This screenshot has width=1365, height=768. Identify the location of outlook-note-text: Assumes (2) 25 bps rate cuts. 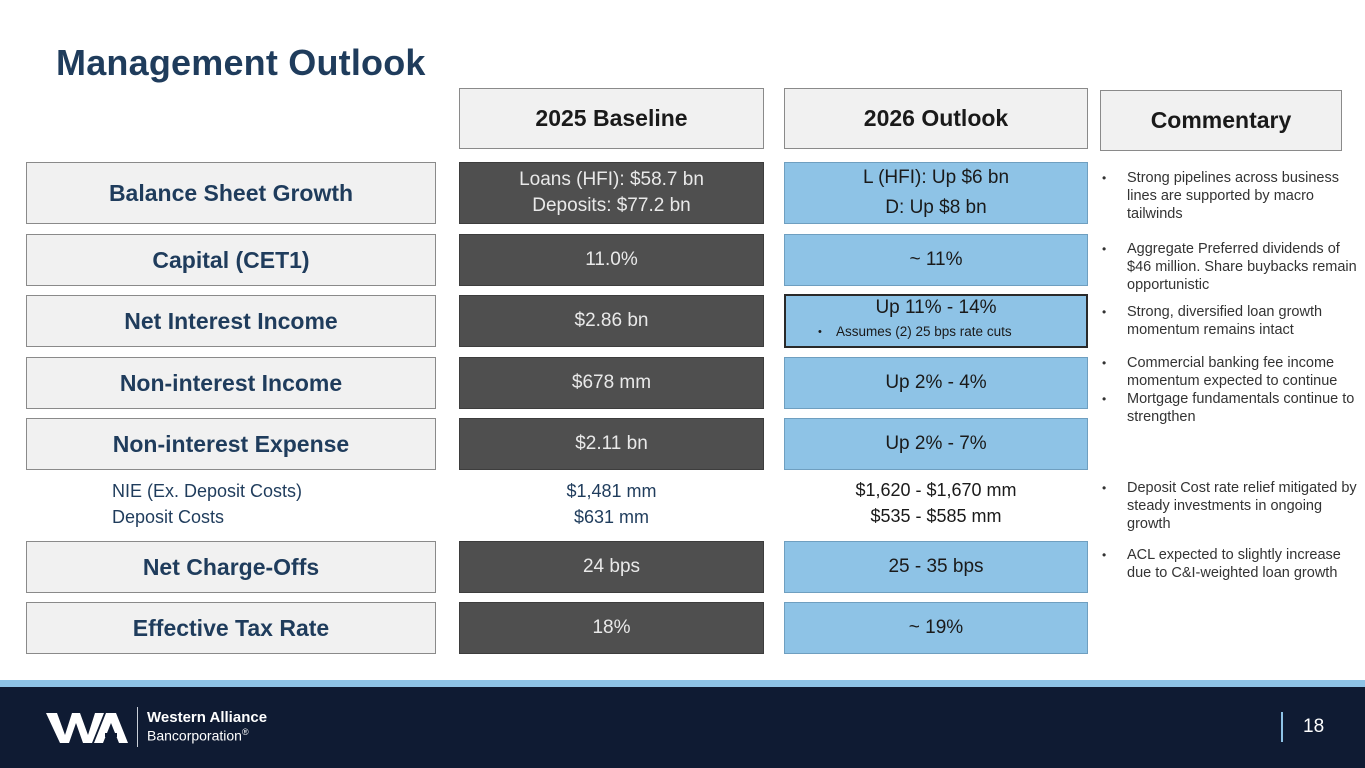
(924, 331).